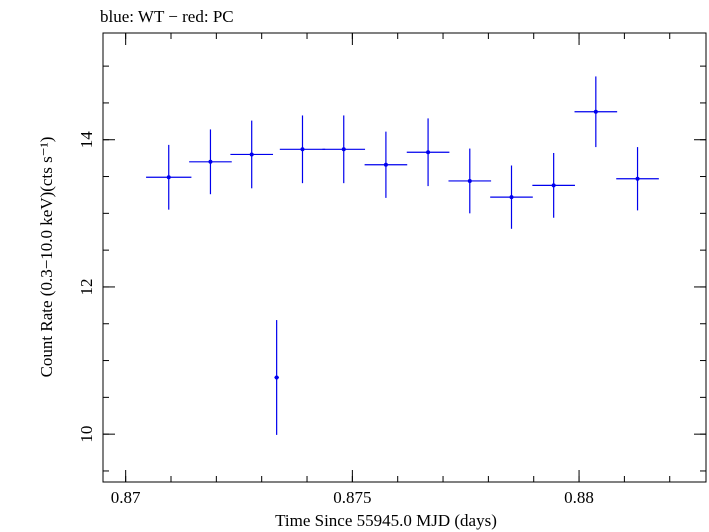  I want to click on chart-title: blue: WT − red: PC, so click(167, 16).